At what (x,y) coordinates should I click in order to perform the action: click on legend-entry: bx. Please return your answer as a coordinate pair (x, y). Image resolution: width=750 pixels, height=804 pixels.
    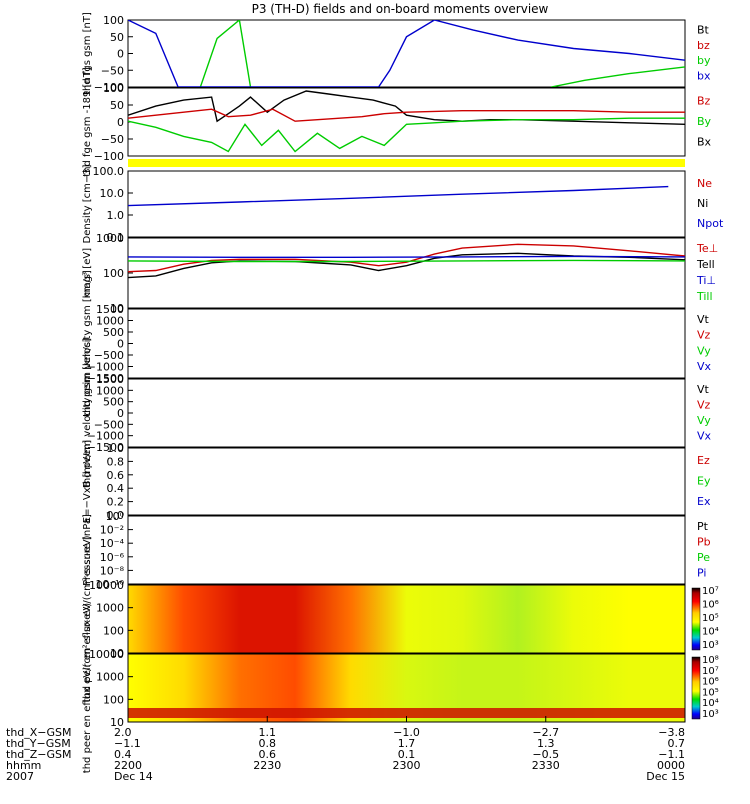
    Looking at the image, I should click on (704, 75).